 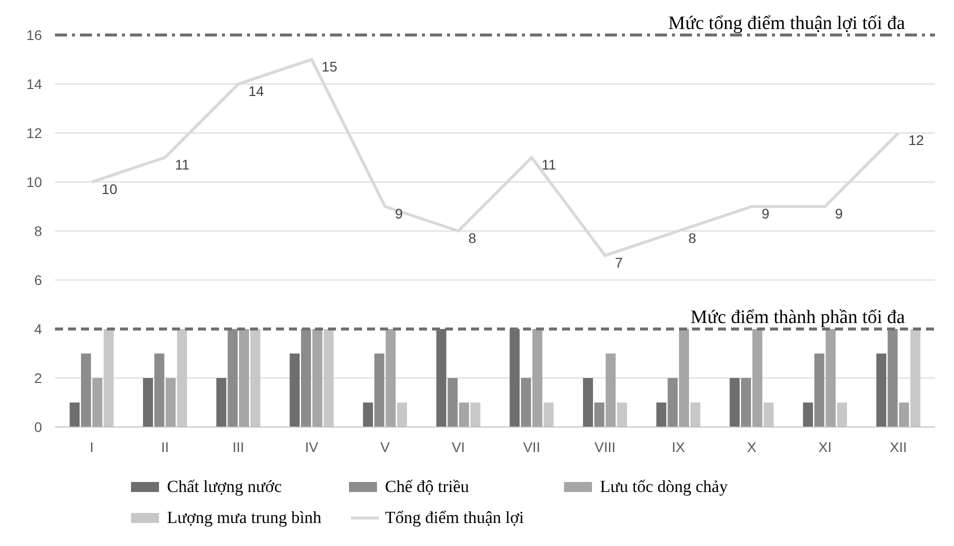 I want to click on ref-line-label: Mức điểm thành phần tối đa, so click(x=798, y=317).